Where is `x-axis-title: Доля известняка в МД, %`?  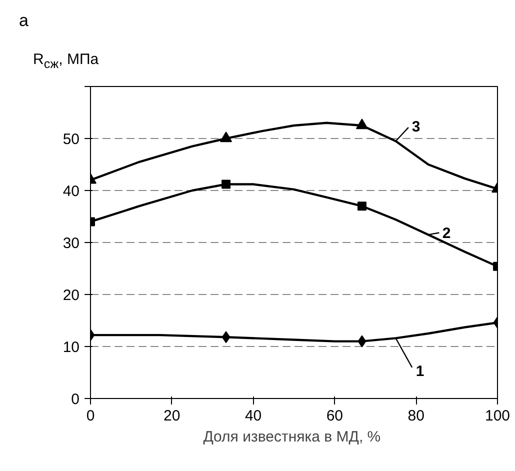
x-axis-title: Доля известняка в МД, % is located at coordinates (292, 437).